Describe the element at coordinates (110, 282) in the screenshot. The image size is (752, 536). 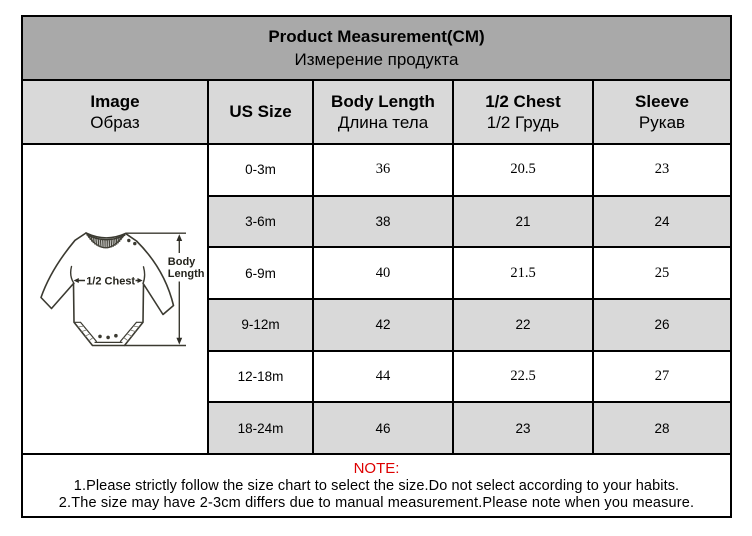
I see `svg-text: 1/2 Chest` at that location.